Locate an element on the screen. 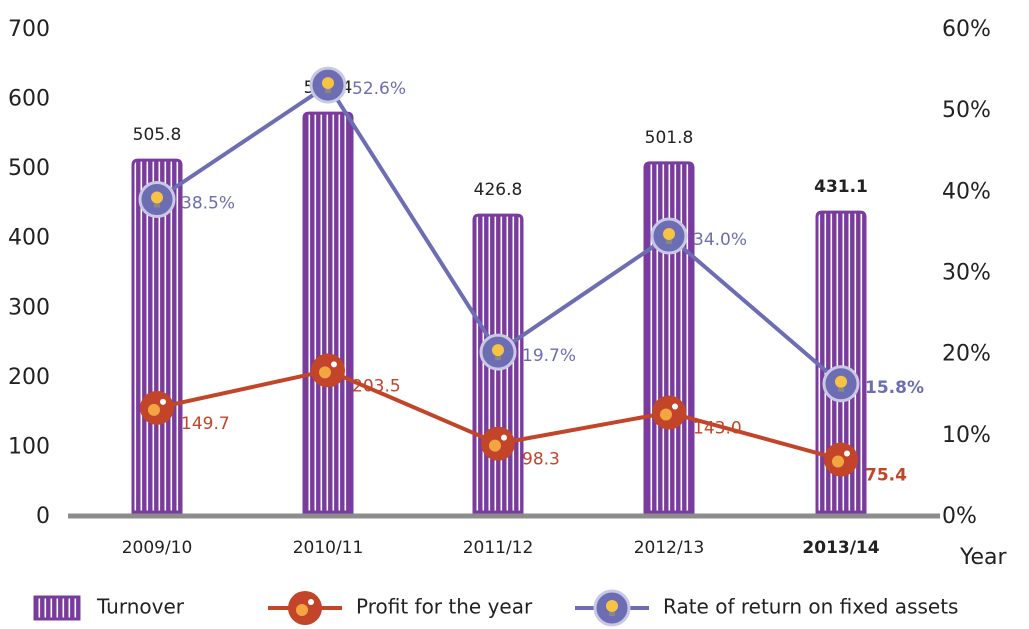 Image resolution: width=1029 pixels, height=629 pixels. x-tick-label: 2012/13 is located at coordinates (669, 548).